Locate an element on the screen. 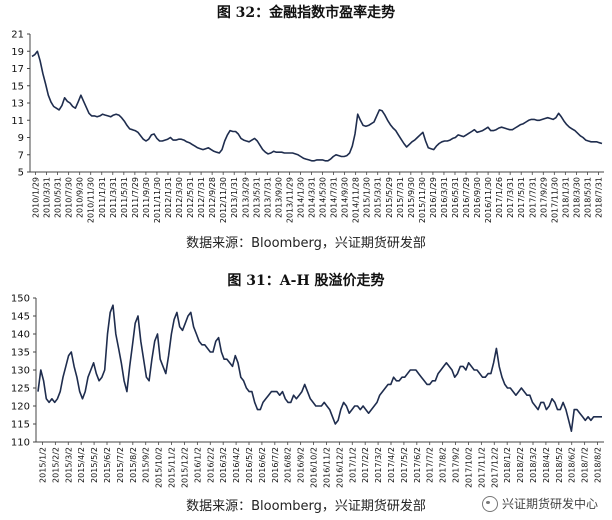  x-tick-label: 2016/7/29 is located at coordinates (466, 197).